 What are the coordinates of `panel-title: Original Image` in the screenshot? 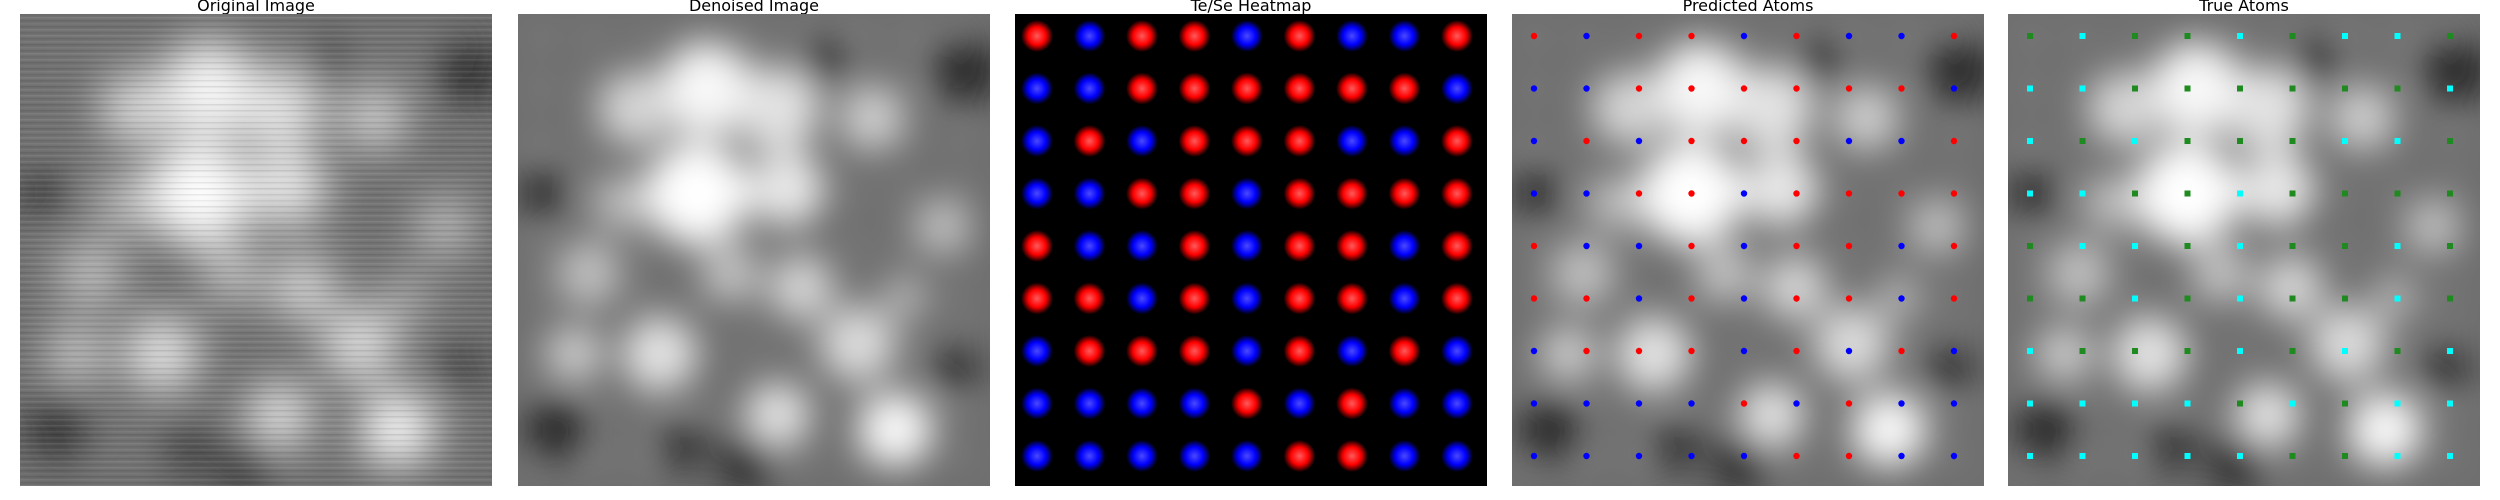 It's located at (256, 7).